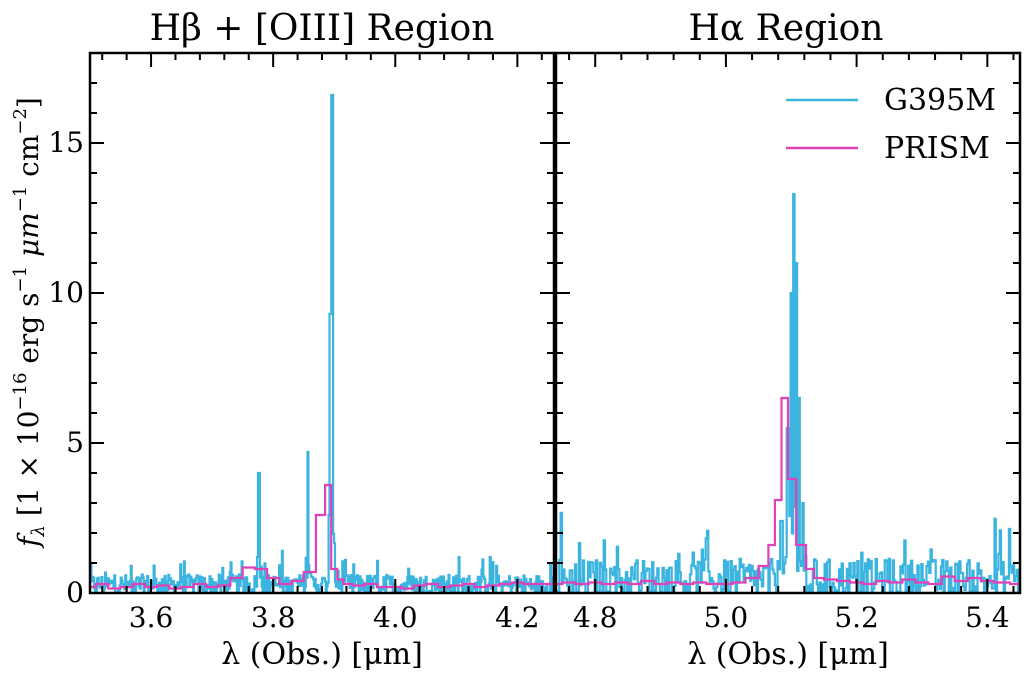  I want to click on y-tick-label: 0, so click(75, 592).